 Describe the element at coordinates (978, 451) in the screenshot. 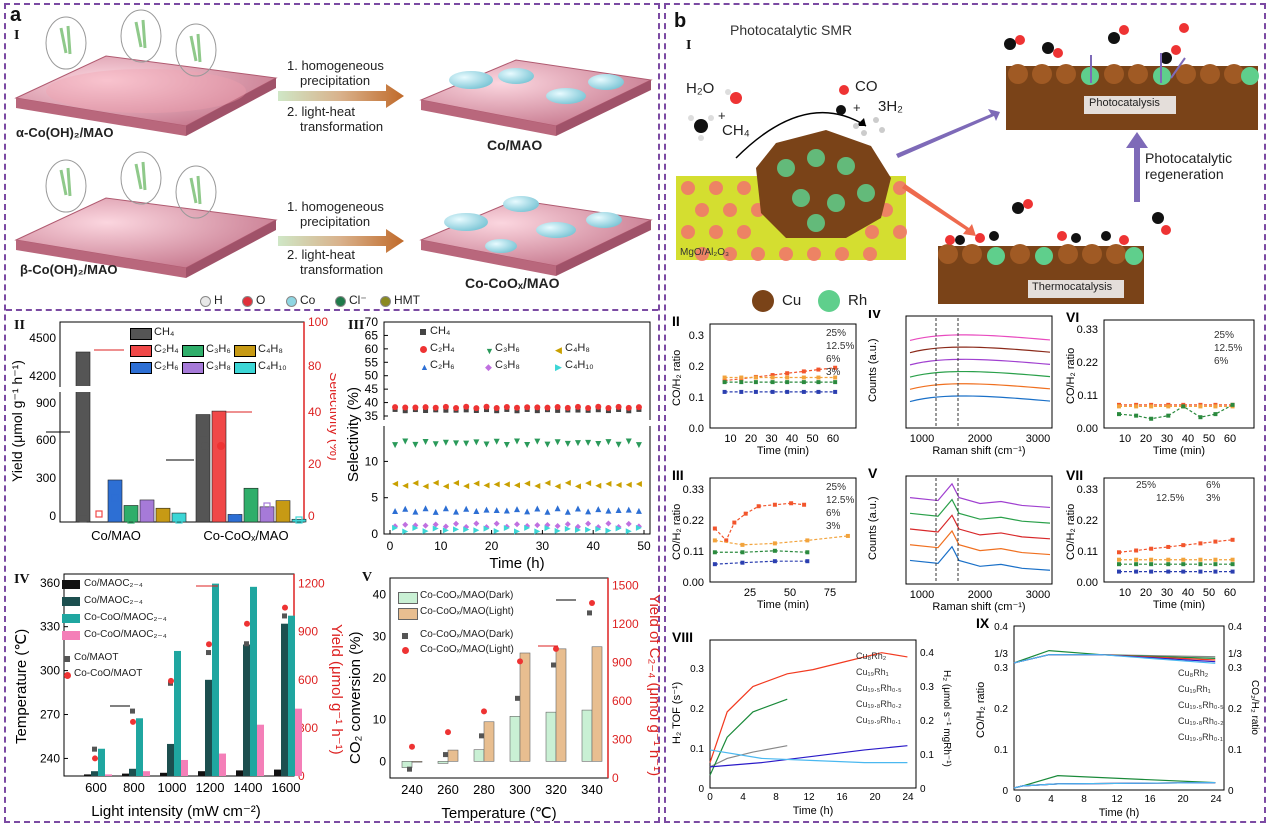

I see `b-IV-xlabel: Raman shift (cm⁻¹)` at that location.